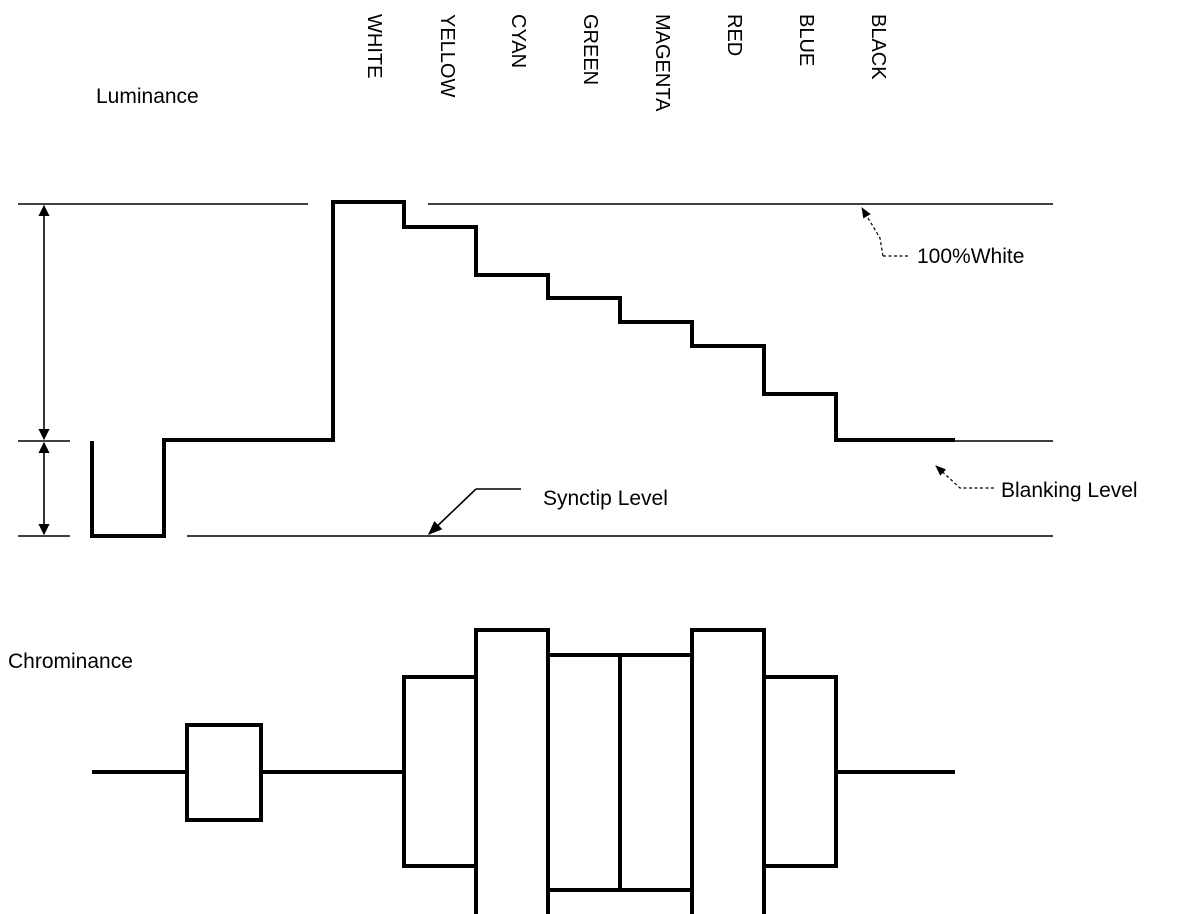 This screenshot has height=914, width=1177. I want to click on blanking-level-label: Blanking Level, so click(1069, 490).